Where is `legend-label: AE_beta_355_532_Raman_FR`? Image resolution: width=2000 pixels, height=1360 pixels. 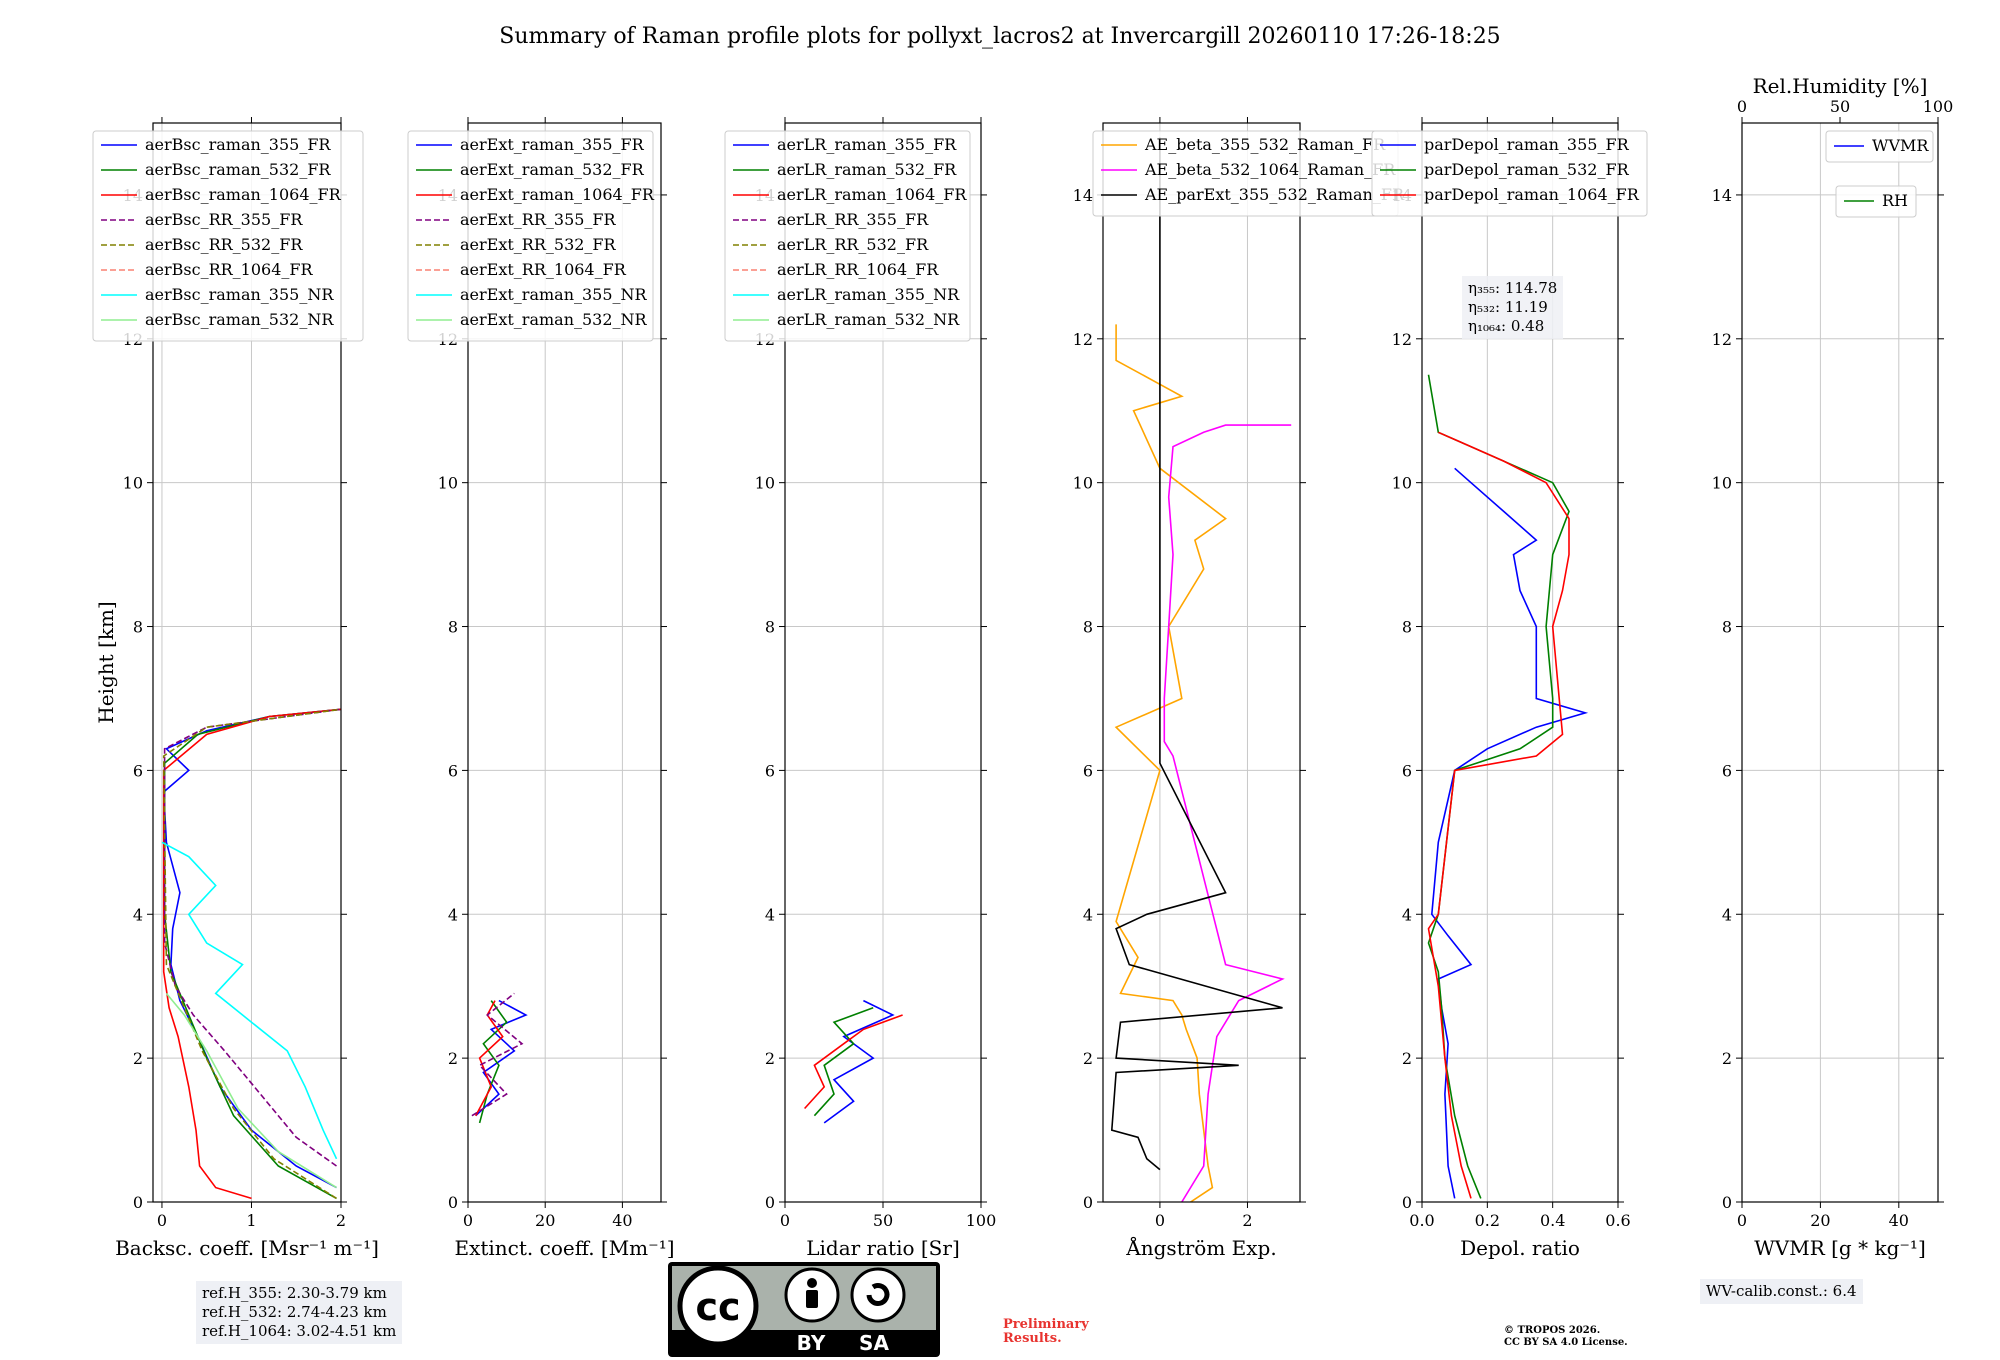 legend-label: AE_beta_355_532_Raman_FR is located at coordinates (1265, 144).